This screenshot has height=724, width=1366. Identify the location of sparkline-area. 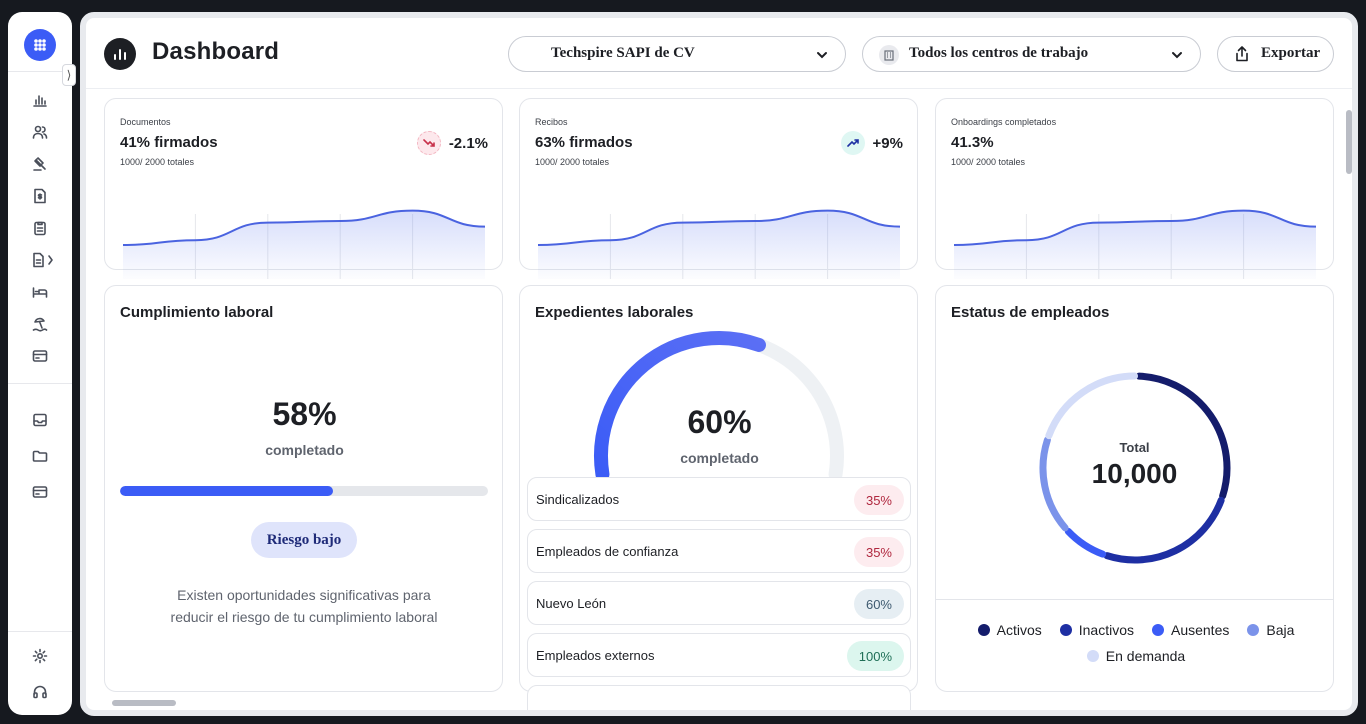
(304, 244).